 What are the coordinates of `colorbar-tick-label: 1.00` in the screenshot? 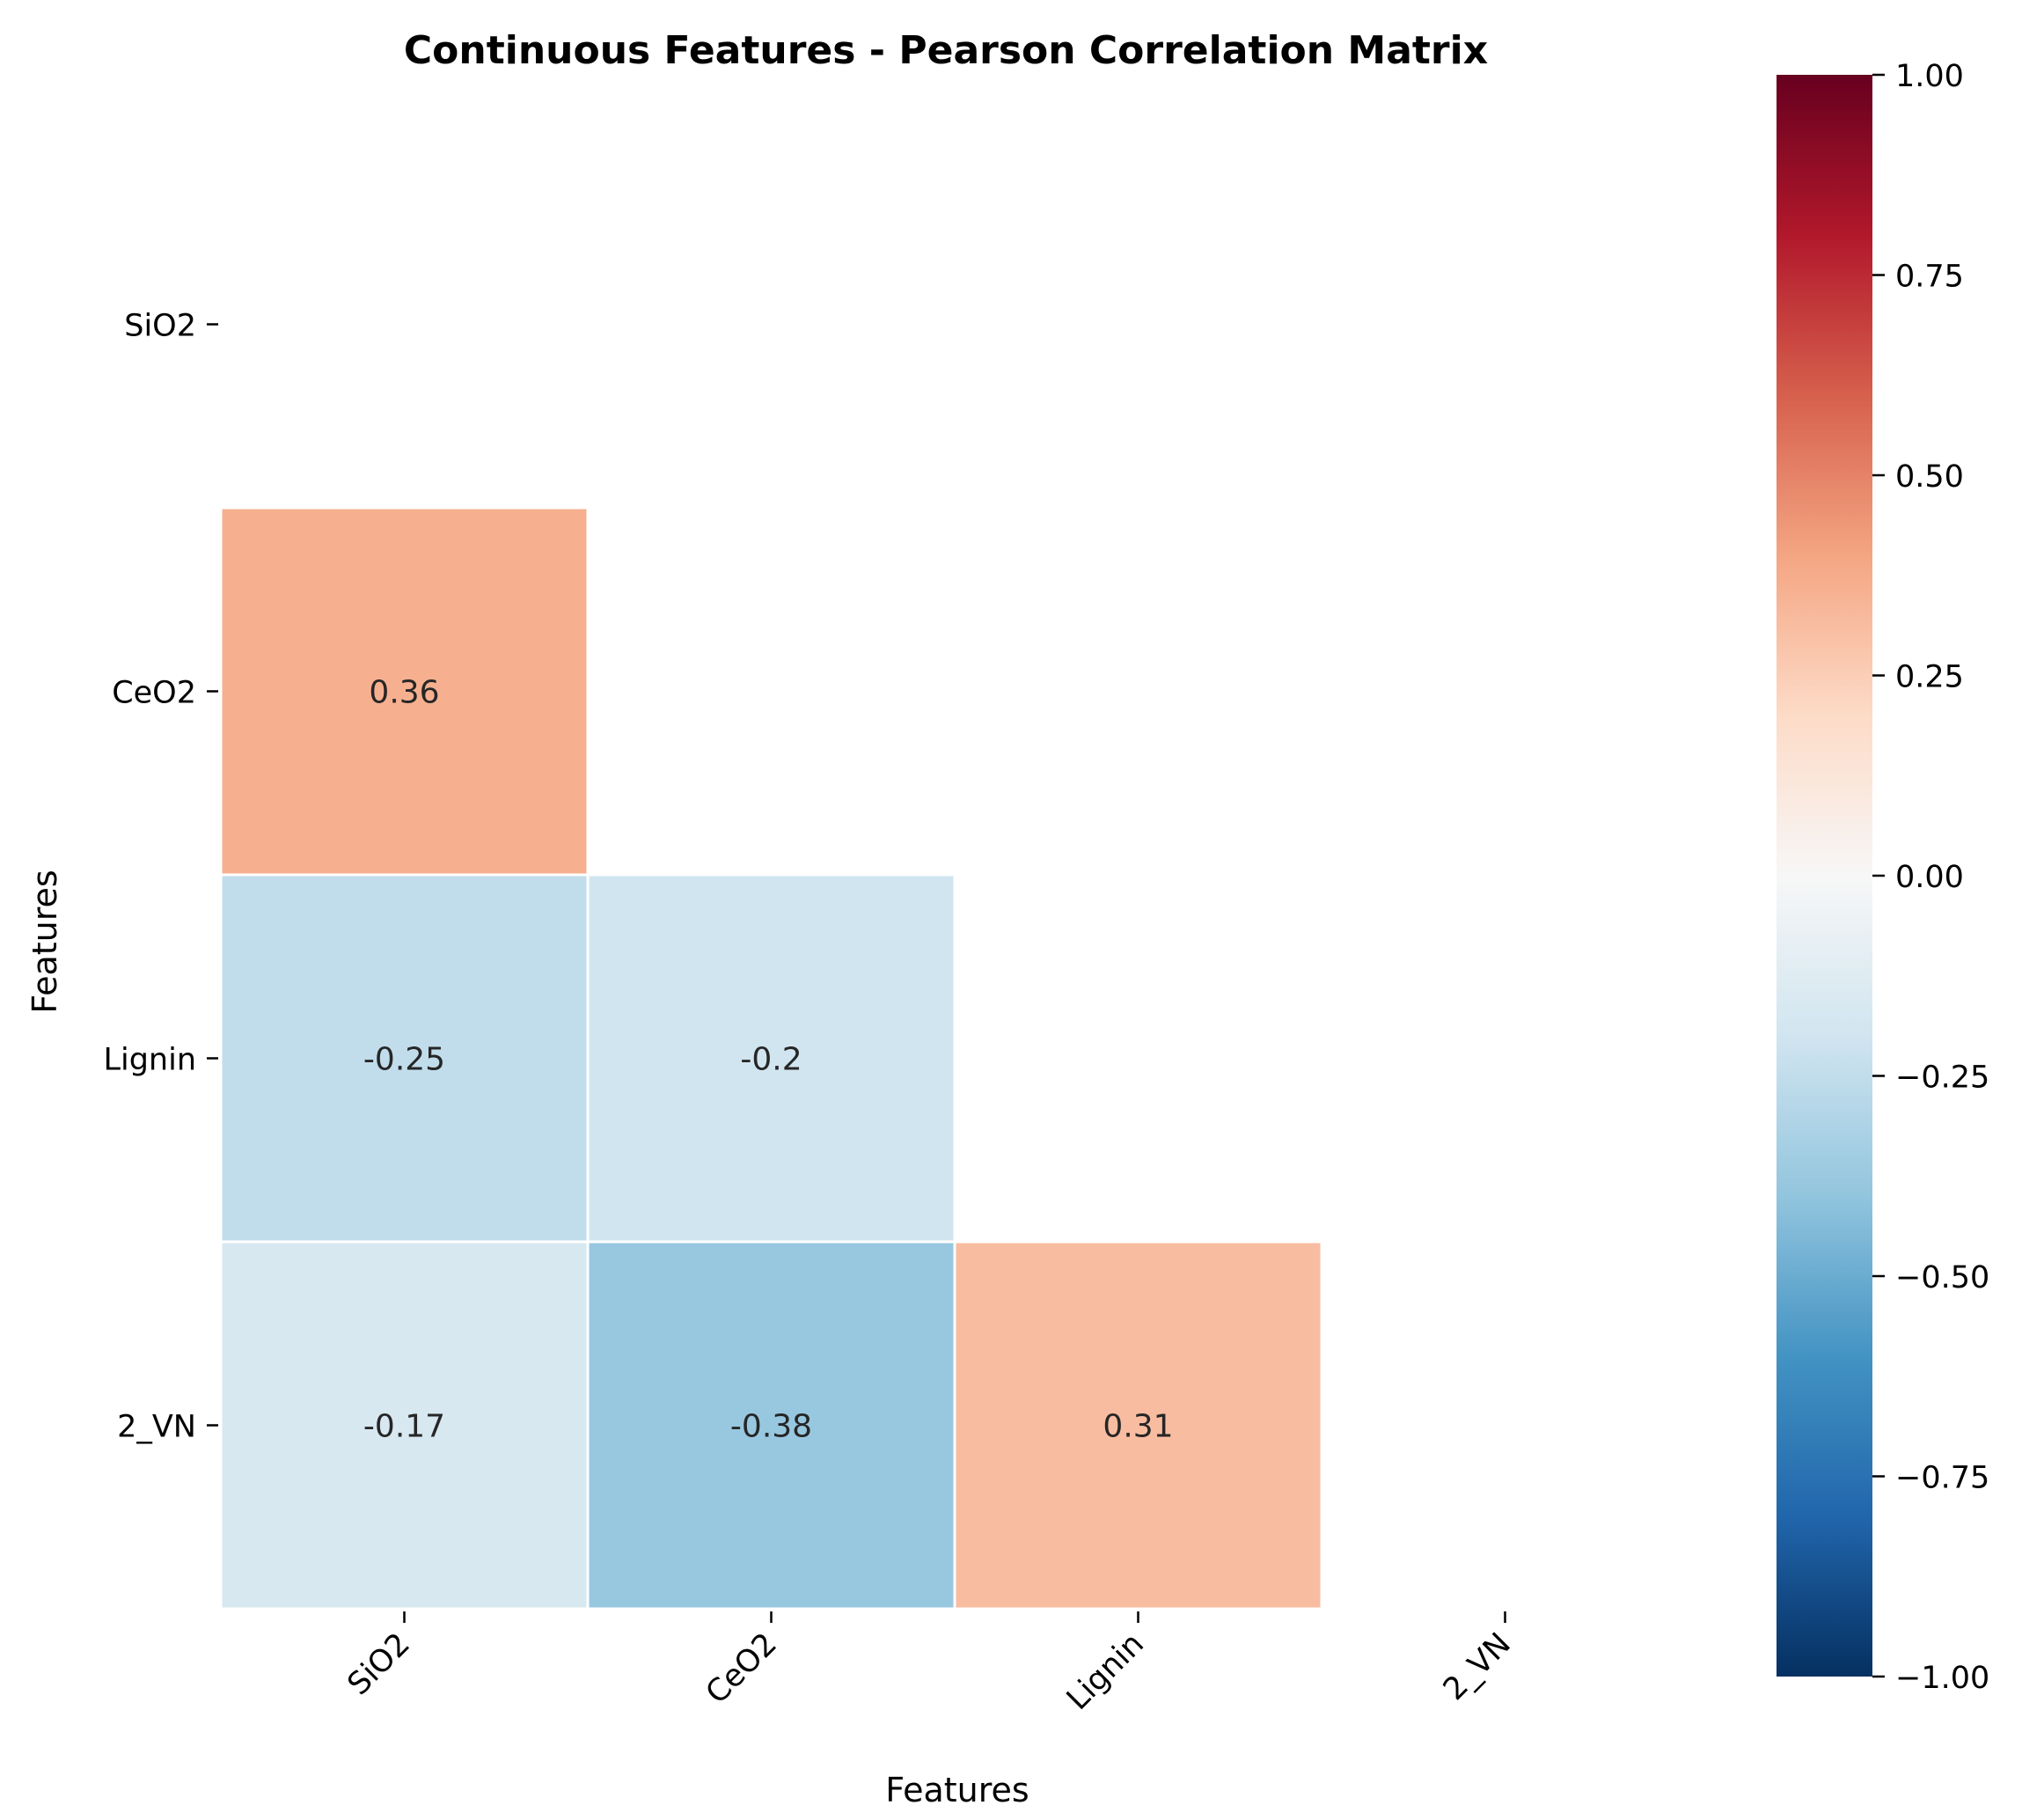 It's located at (1929, 76).